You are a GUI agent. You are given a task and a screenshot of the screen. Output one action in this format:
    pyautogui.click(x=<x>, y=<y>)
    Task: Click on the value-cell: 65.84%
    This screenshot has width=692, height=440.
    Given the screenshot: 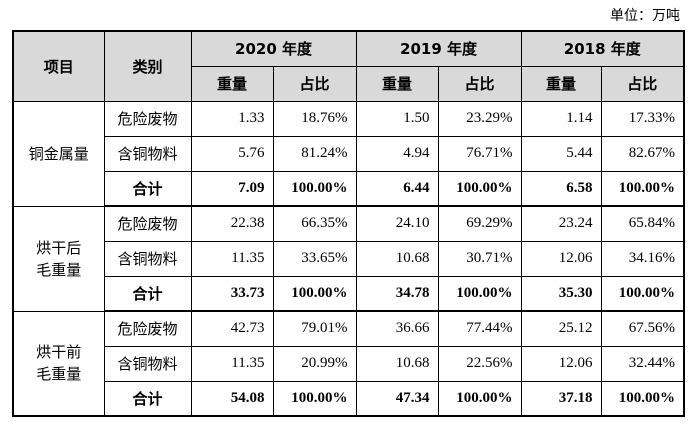 What is the action you would take?
    pyautogui.click(x=642, y=223)
    